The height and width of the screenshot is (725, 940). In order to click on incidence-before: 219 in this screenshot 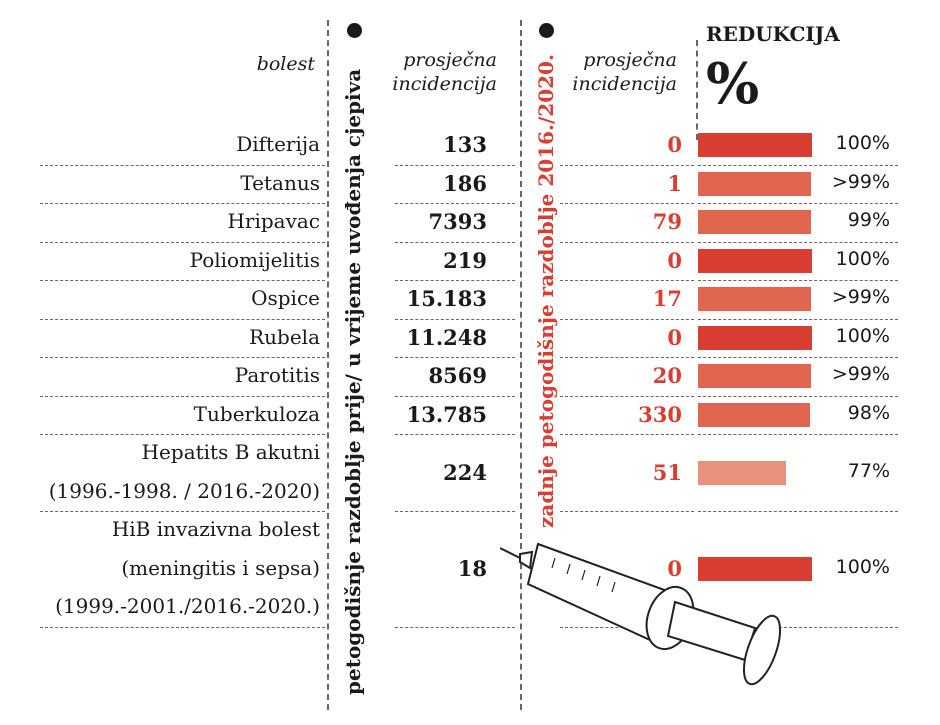, I will do `click(465, 260)`.